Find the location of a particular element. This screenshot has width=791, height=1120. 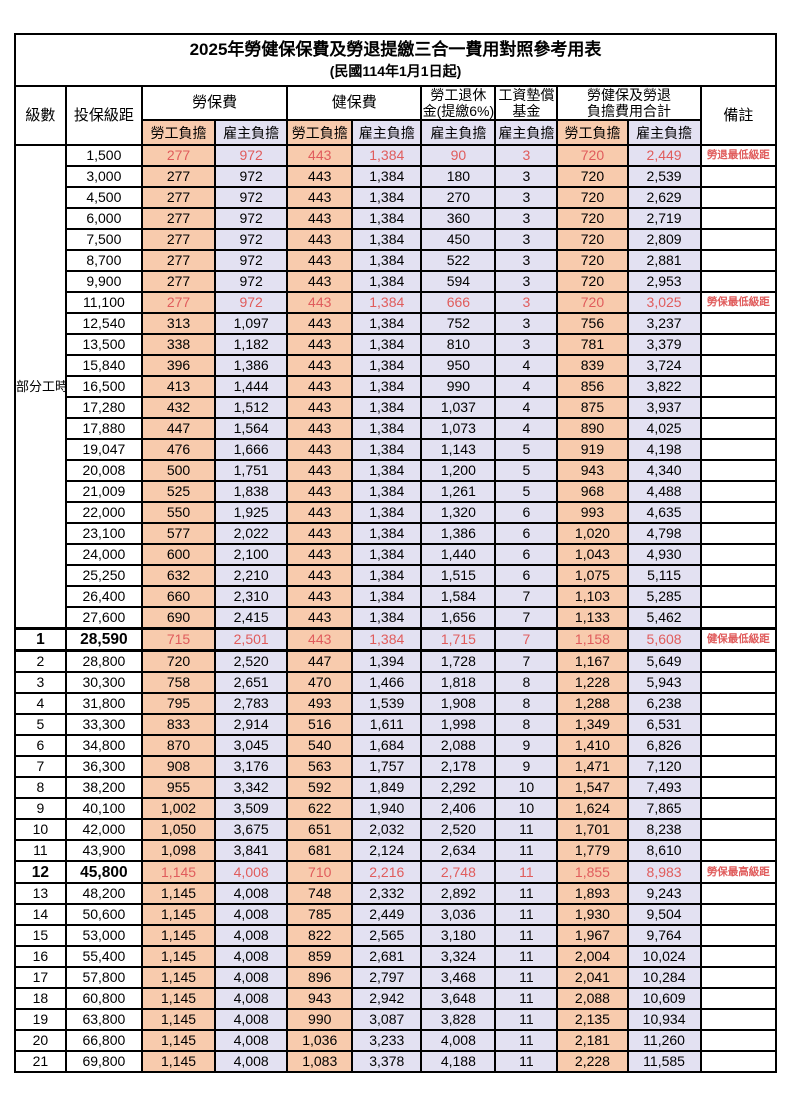

table-row: 15,840 396 1,386 443 1,384 950 4 839 3,724 is located at coordinates (396, 365).